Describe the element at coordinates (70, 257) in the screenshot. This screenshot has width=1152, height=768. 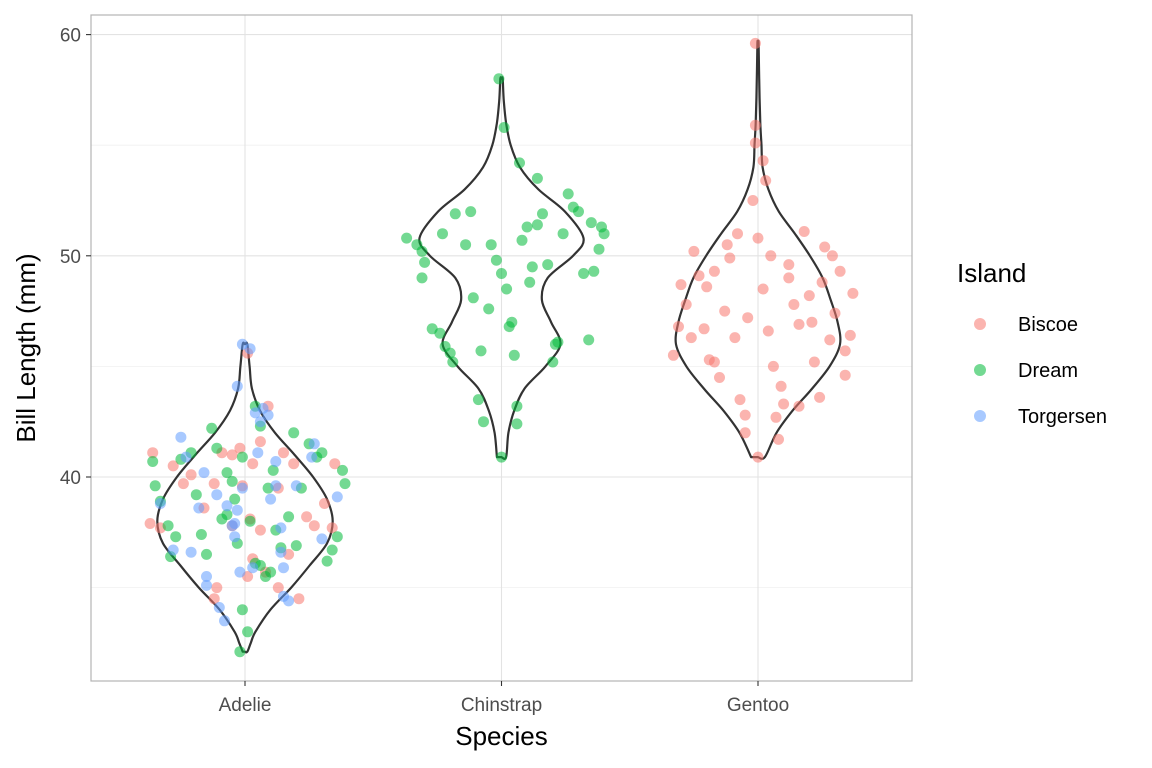
I see `y-tick-label: 50` at that location.